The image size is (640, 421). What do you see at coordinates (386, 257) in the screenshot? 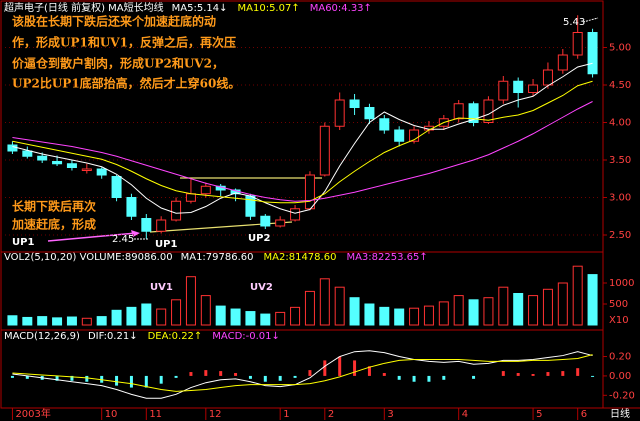
I see `legend-entry: MA3:82253.65↑` at bounding box center [386, 257].